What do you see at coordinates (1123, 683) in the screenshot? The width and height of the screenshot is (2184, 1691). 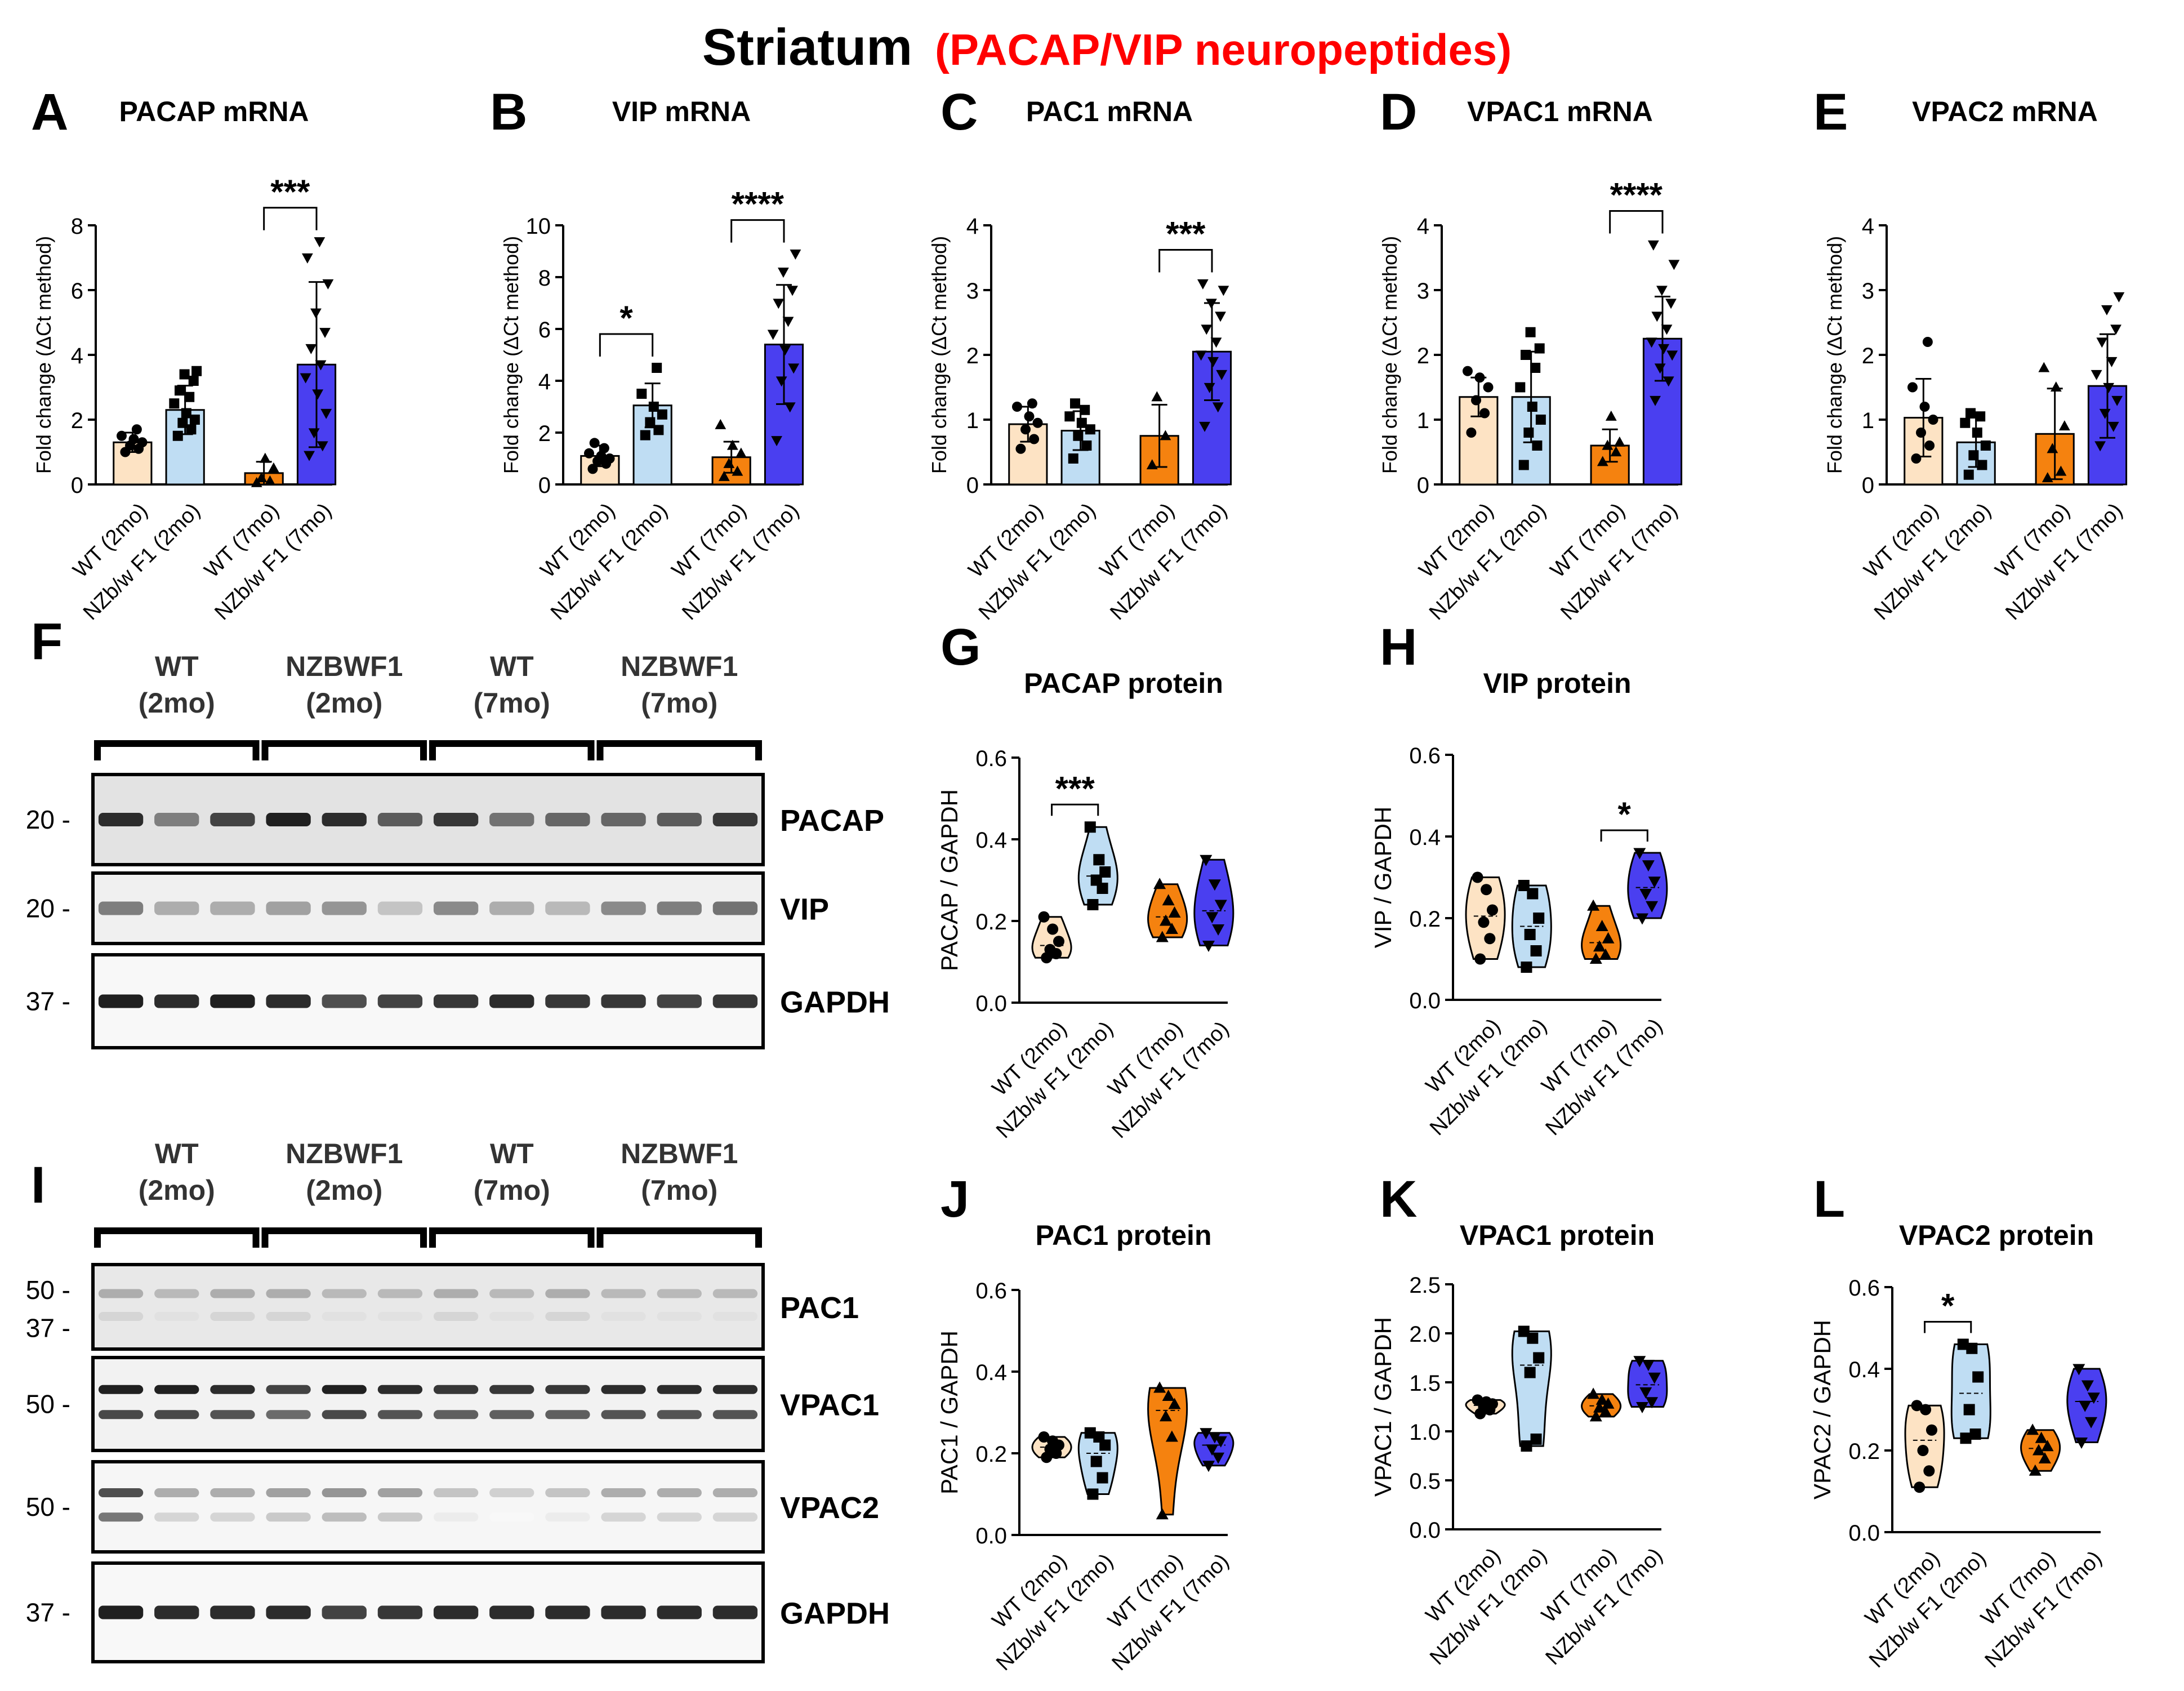 I see `chart-title: PACAP protein` at bounding box center [1123, 683].